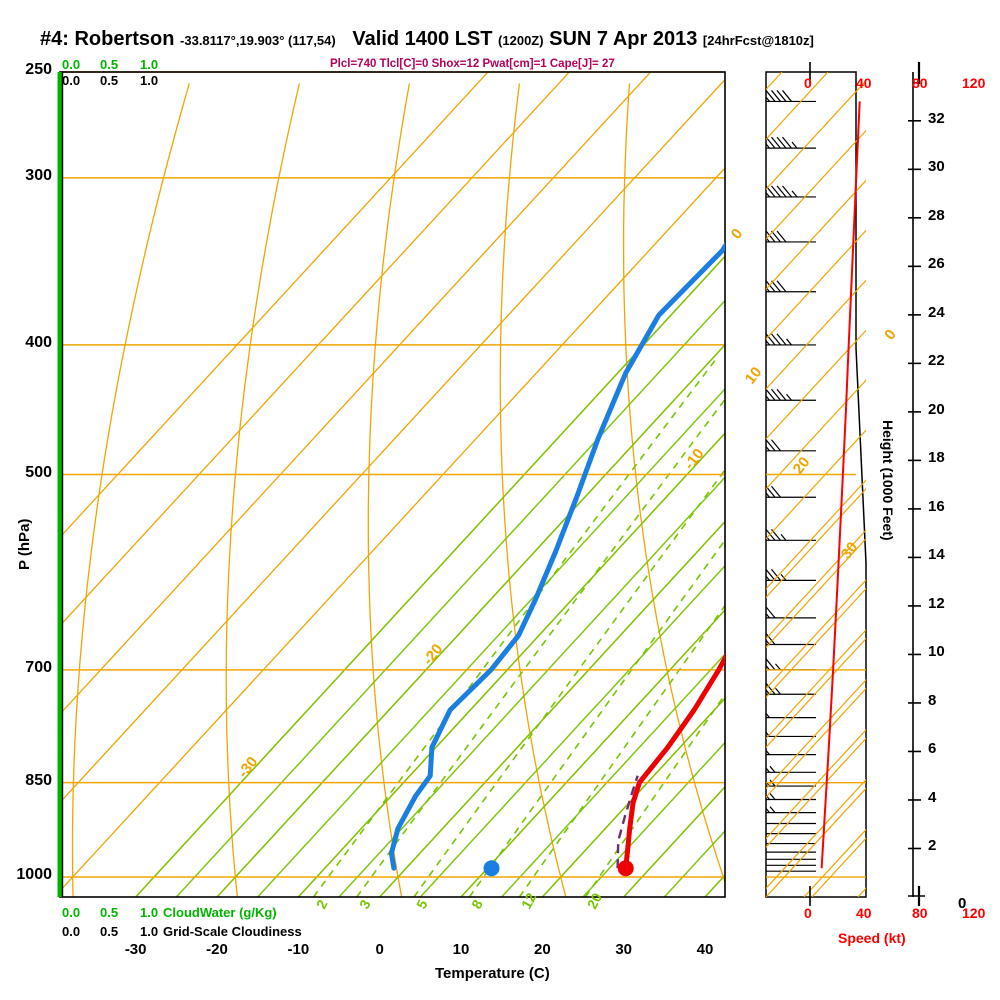  What do you see at coordinates (627, 822) in the screenshot?
I see `parcel-trace` at bounding box center [627, 822].